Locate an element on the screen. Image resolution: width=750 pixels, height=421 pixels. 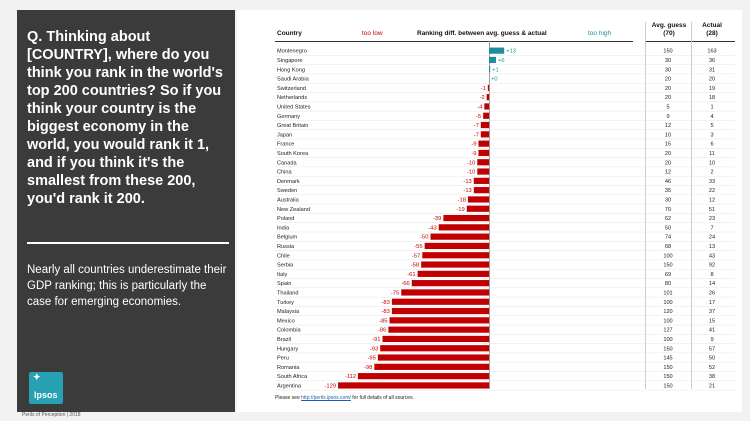
actual-value: 26 is located at coordinates (712, 293).